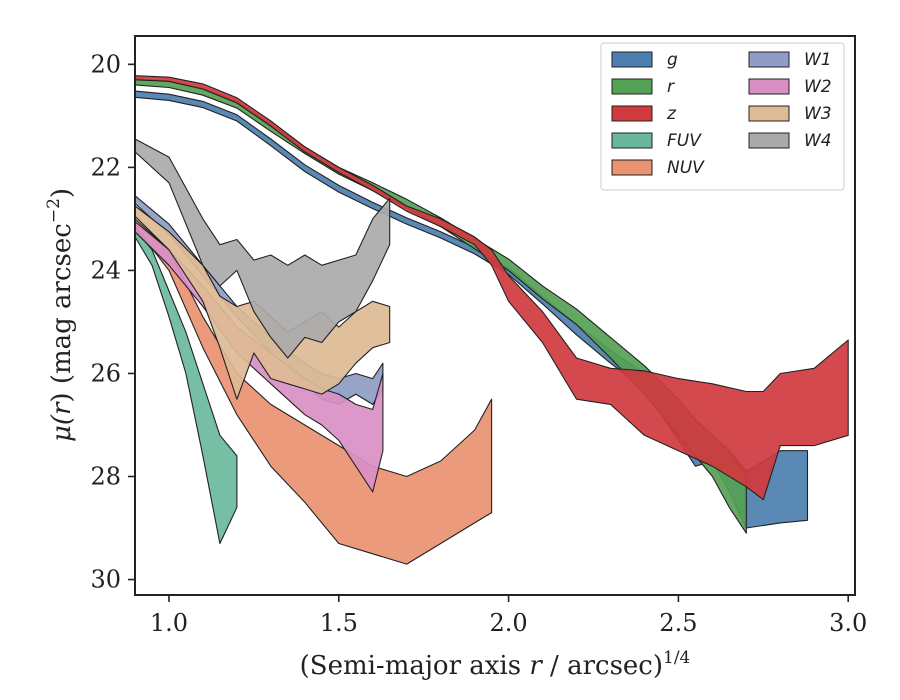 This screenshot has height=700, width=900. Describe the element at coordinates (769, 86) in the screenshot. I see `legend-swatch-w2` at that location.